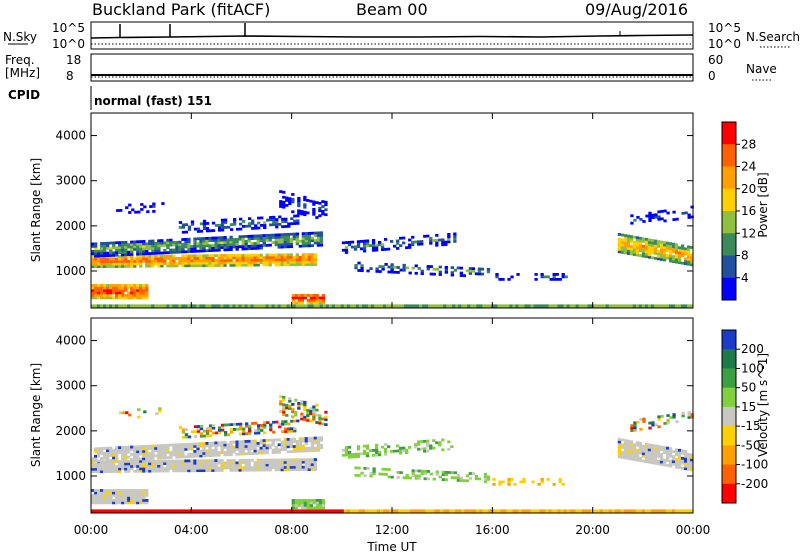  I want to click on colorbar-segment, so click(729, 493).